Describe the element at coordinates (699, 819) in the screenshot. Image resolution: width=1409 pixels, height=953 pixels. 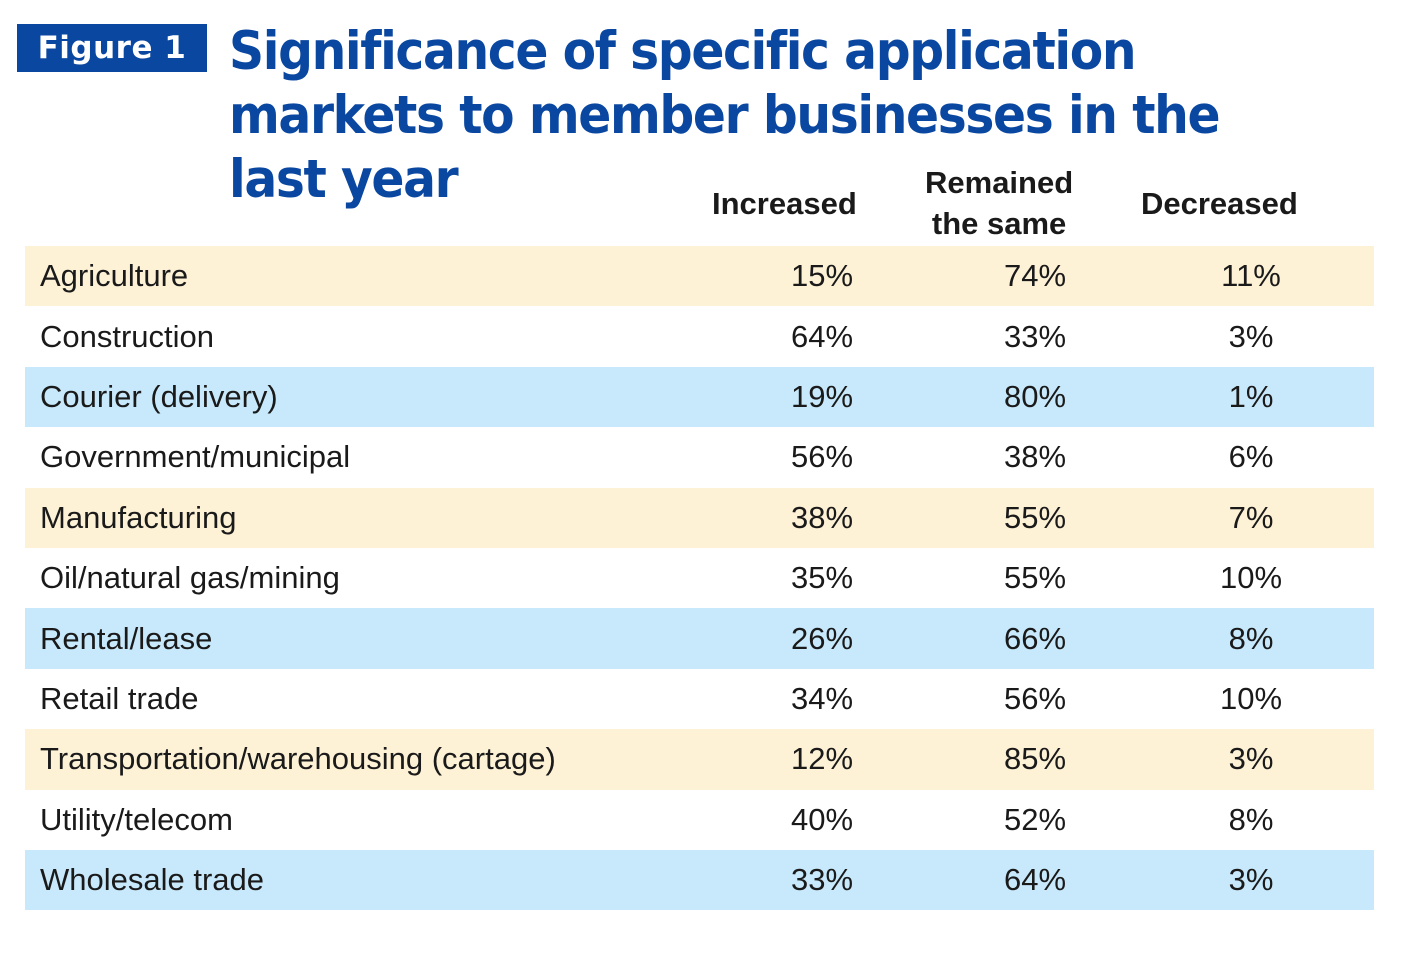
I see `table-row: Utility/telecom 40% 52% 8%` at that location.